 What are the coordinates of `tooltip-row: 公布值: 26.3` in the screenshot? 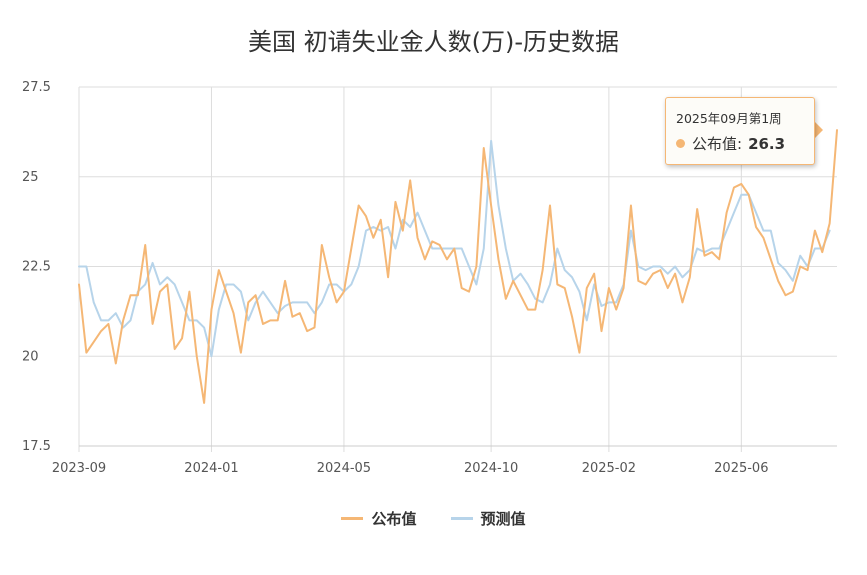 It's located at (740, 143).